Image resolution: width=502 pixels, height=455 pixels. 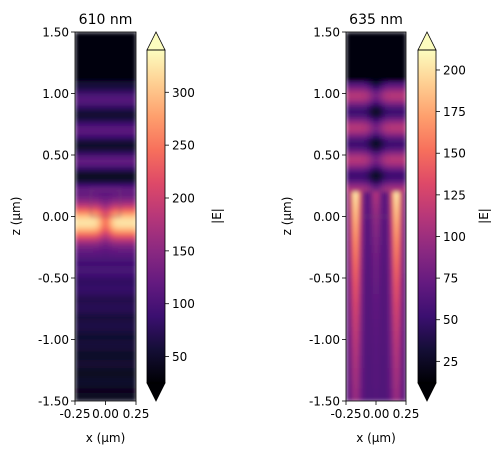 I want to click on title-635nm: 635 nm, so click(x=376, y=20).